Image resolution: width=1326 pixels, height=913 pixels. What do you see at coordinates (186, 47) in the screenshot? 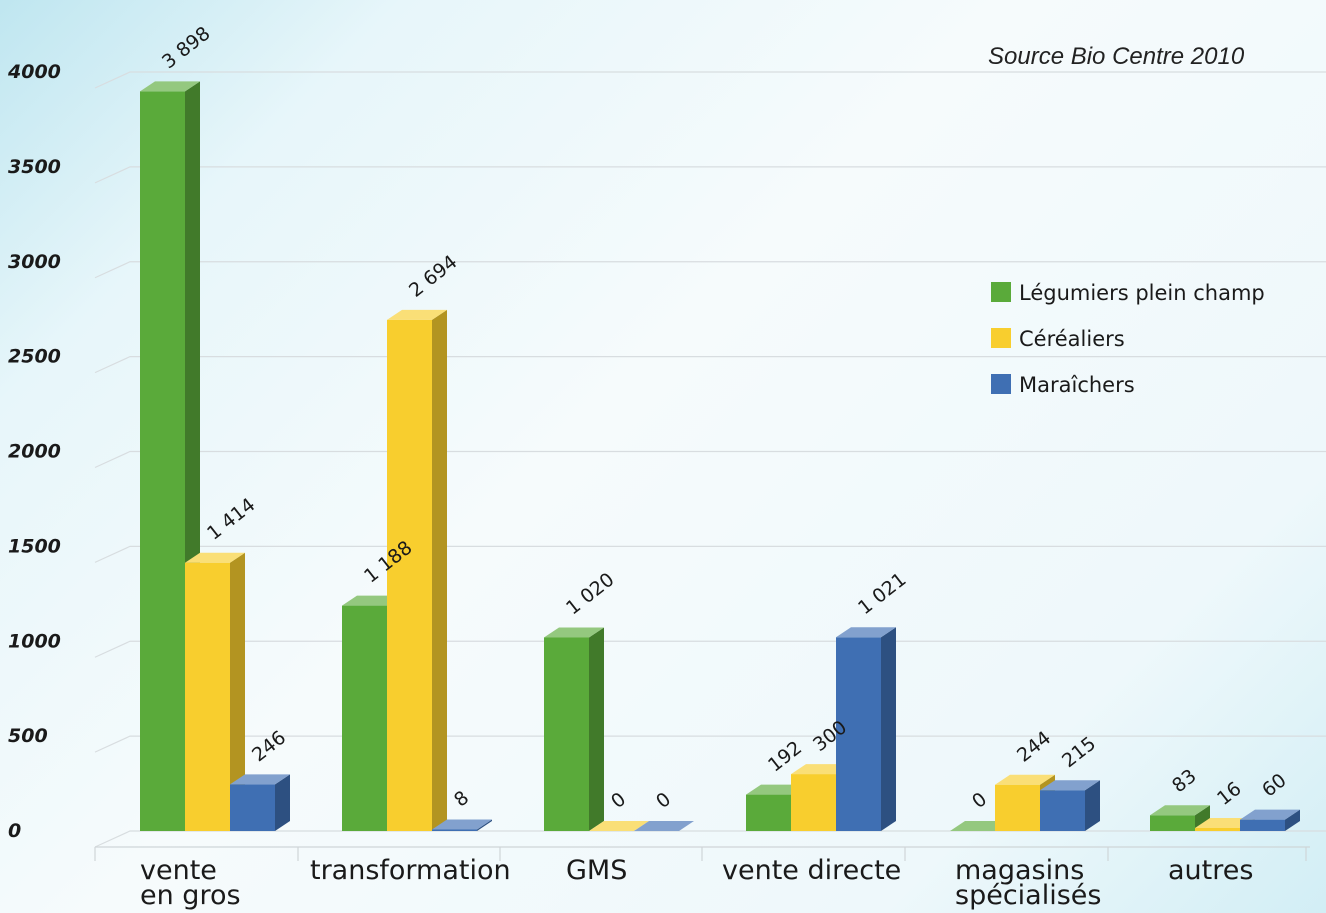
I see `data-label: 3 898` at bounding box center [186, 47].